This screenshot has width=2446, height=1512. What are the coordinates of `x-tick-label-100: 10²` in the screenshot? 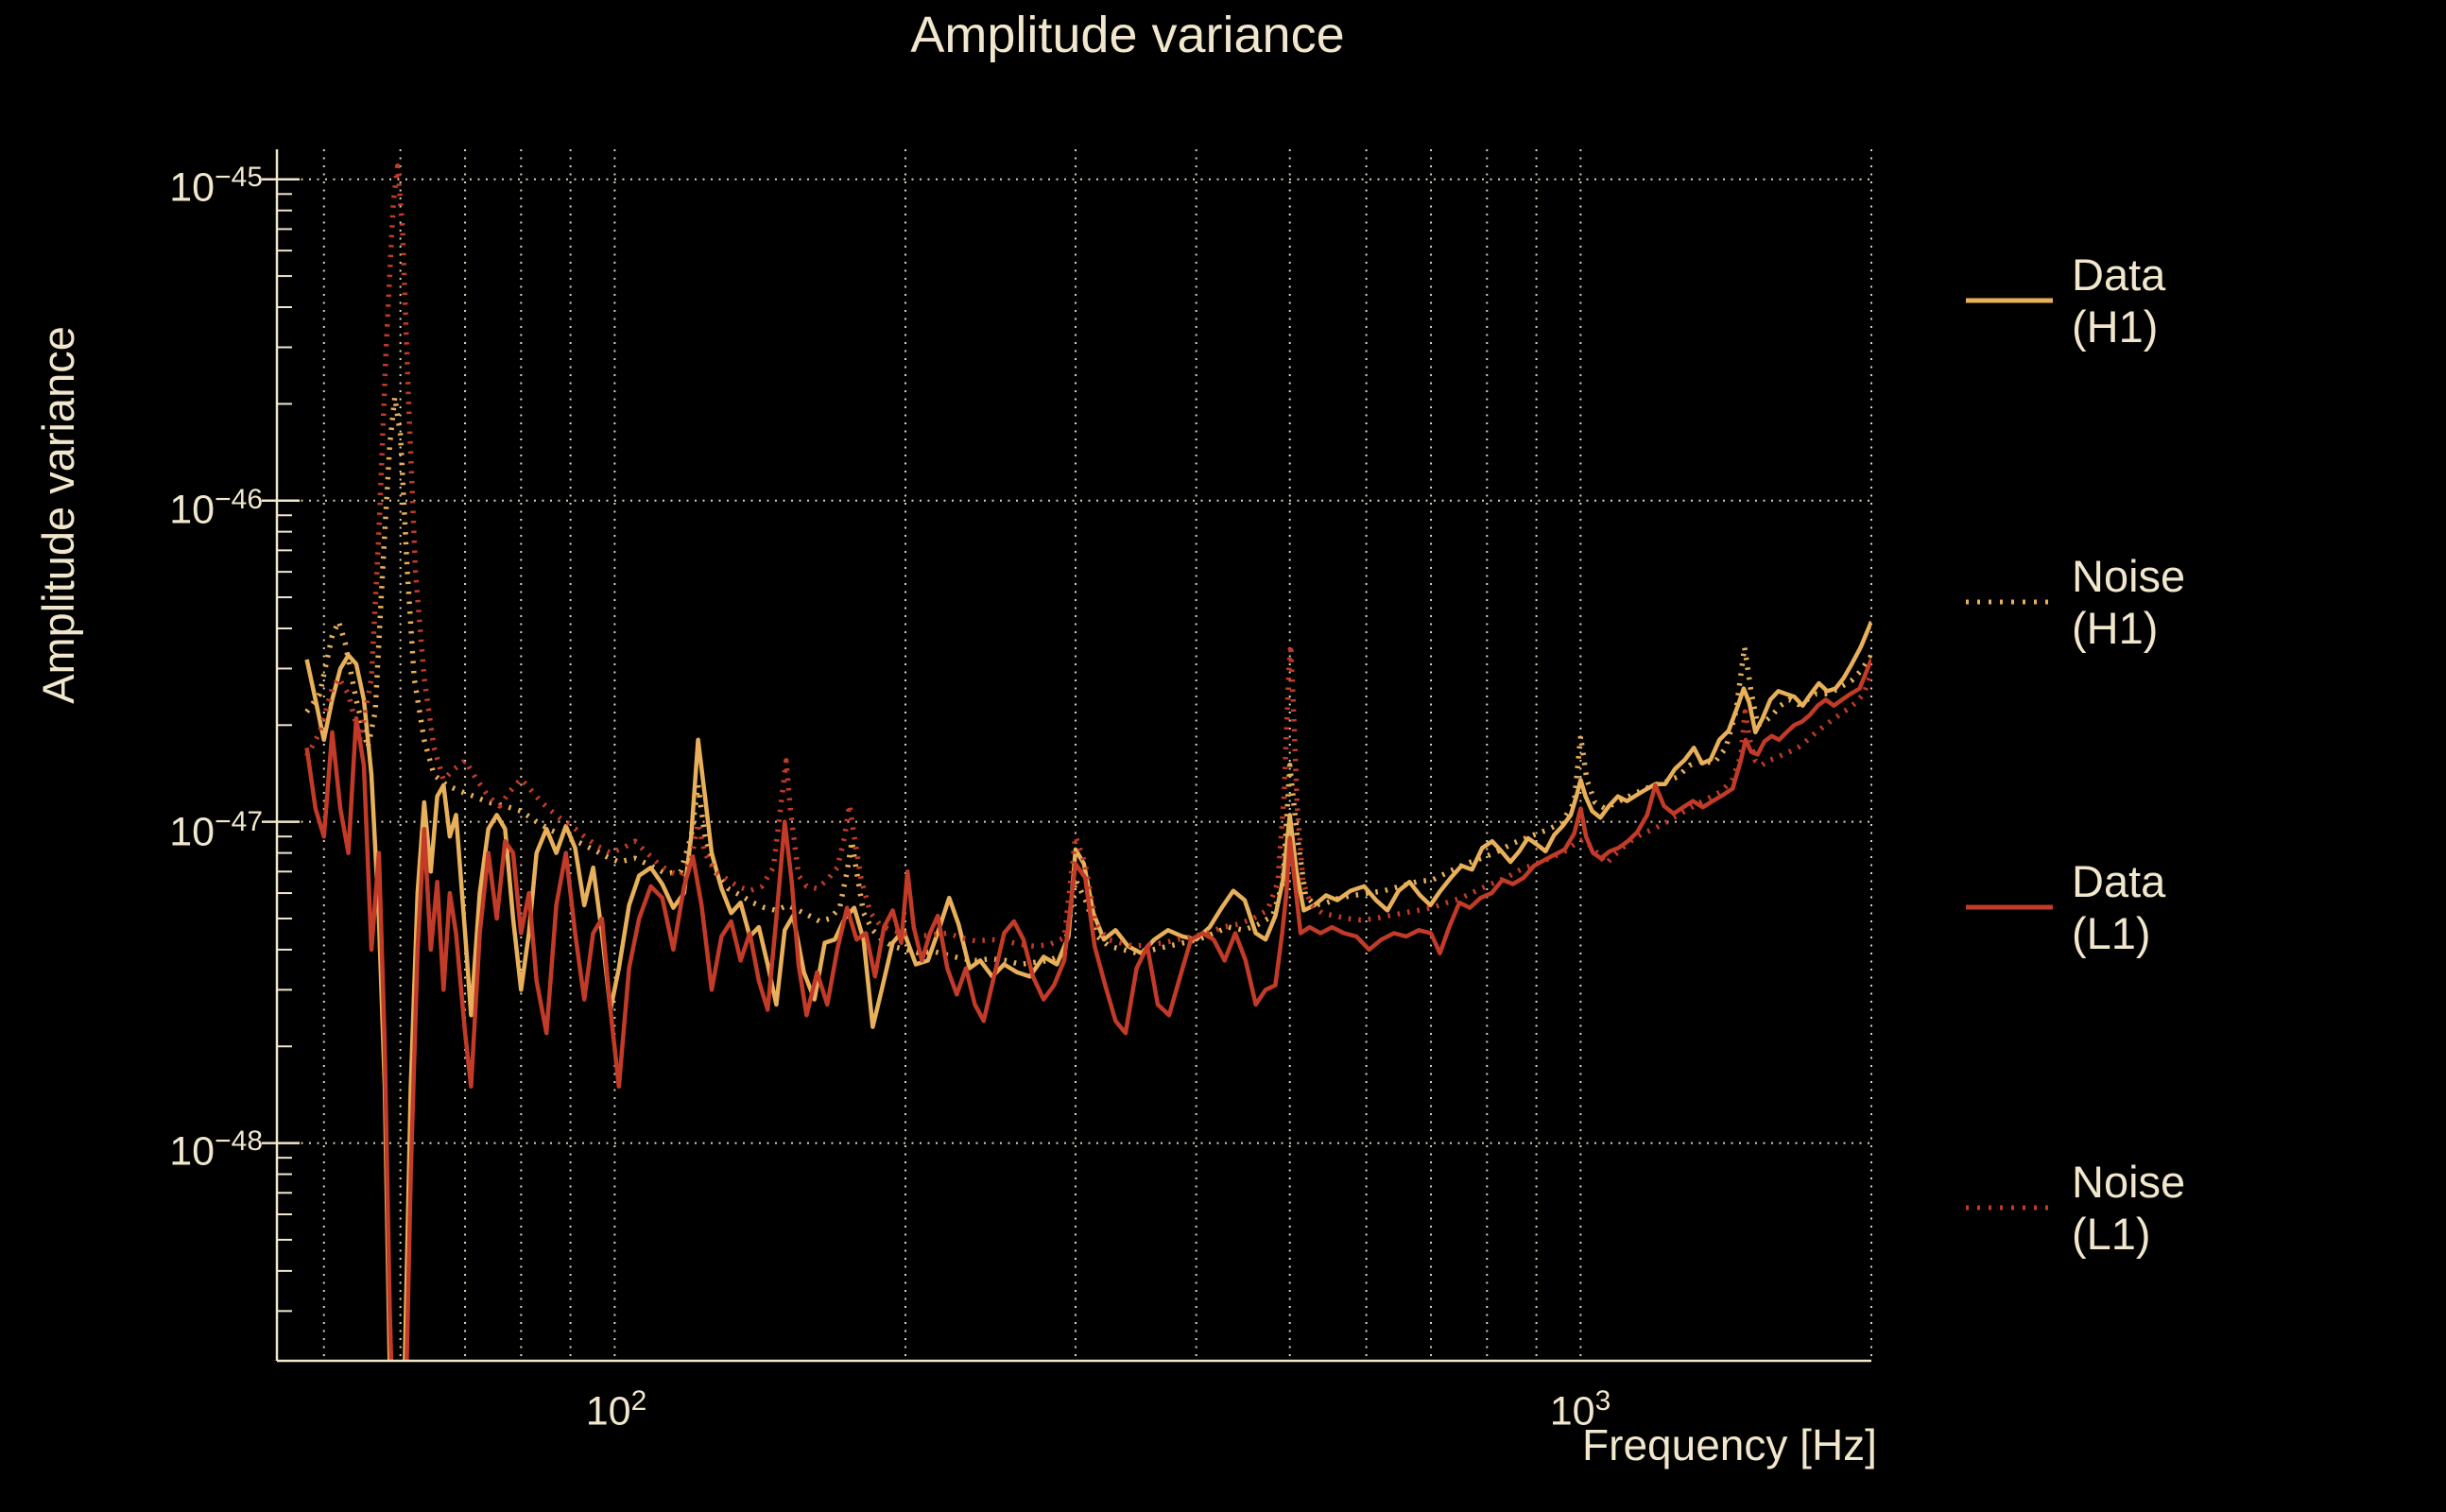 It's located at (616, 1410).